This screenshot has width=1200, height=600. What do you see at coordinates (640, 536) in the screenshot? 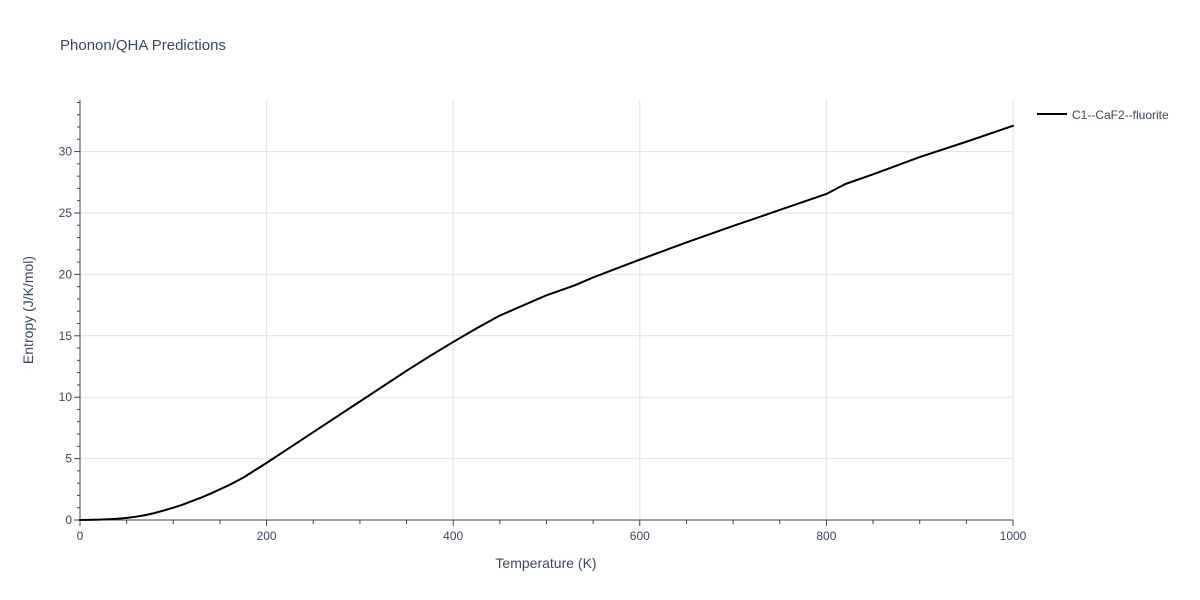
I see `x-tick-label: 600` at bounding box center [640, 536].